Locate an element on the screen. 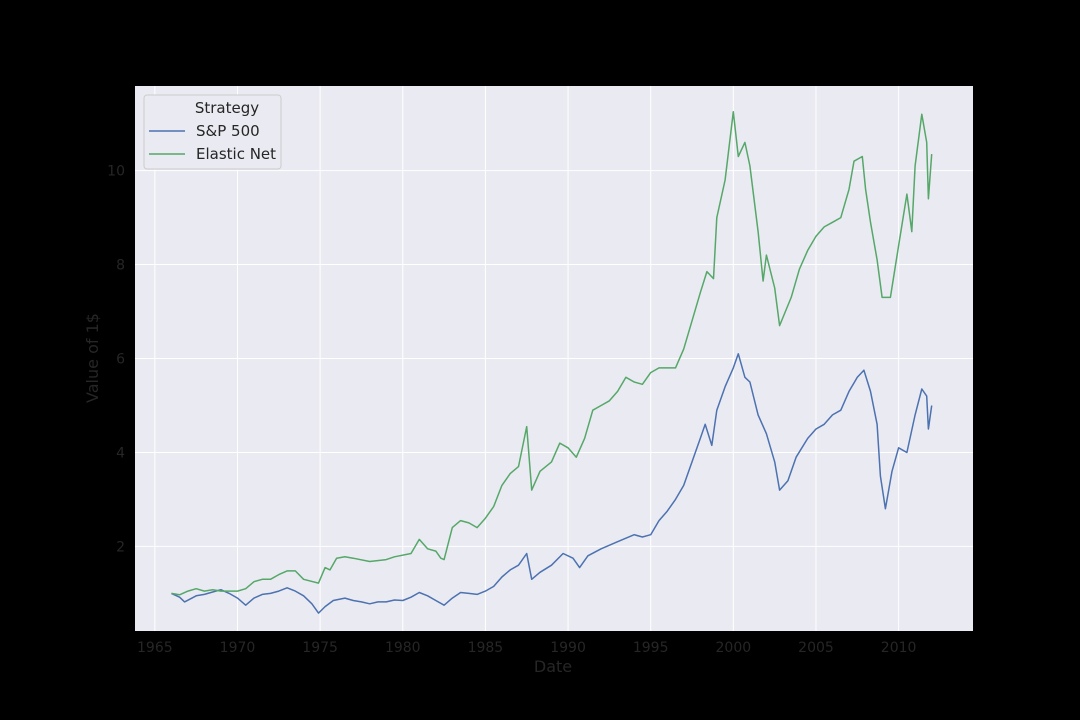 Image resolution: width=1080 pixels, height=720 pixels. legend-box is located at coordinates (212, 132).